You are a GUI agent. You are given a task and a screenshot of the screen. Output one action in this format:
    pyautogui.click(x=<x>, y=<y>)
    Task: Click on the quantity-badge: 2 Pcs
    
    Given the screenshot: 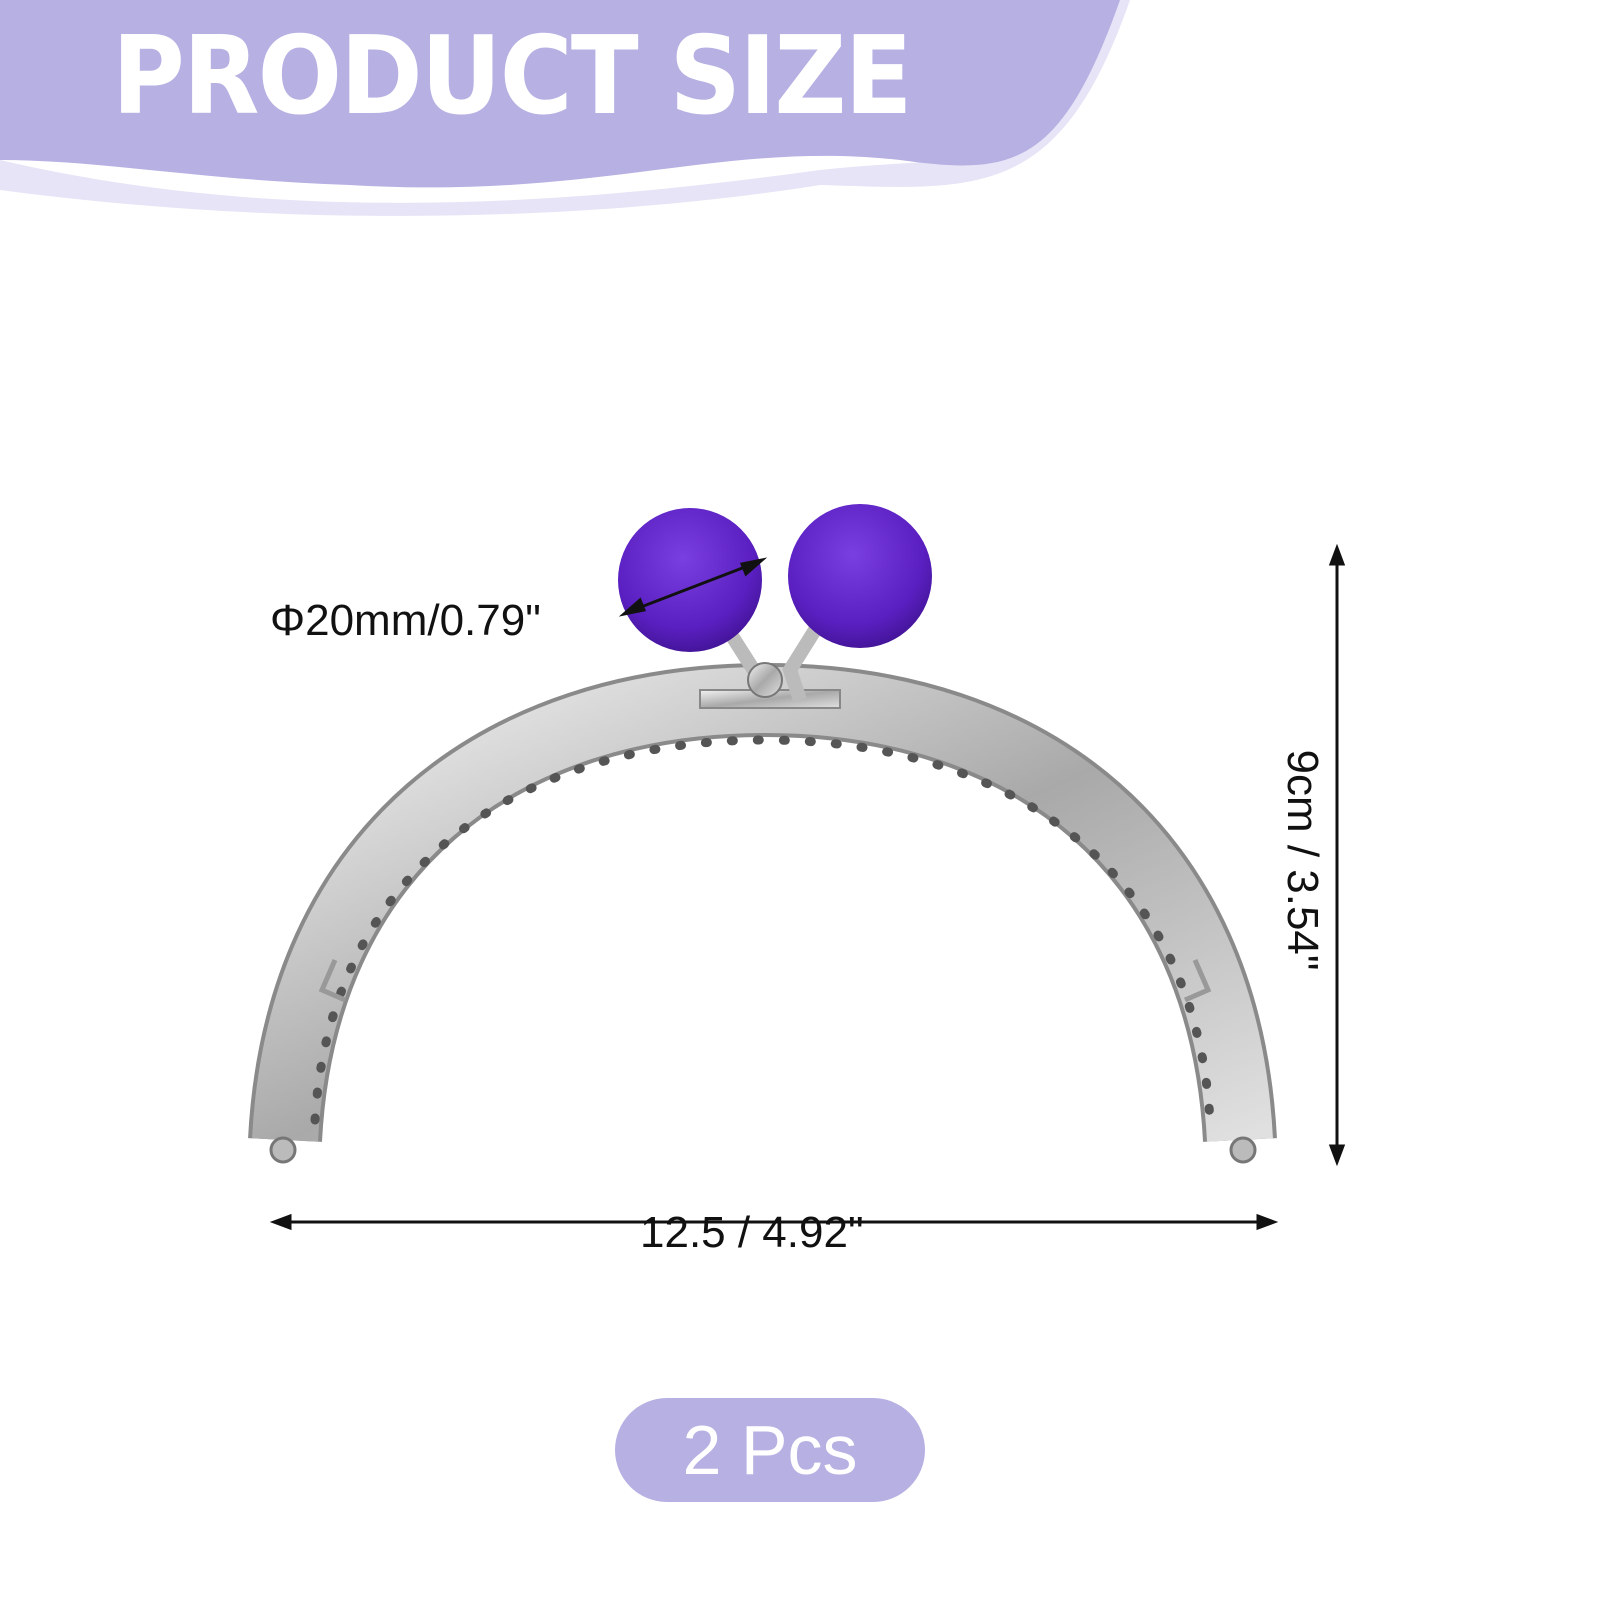 What is the action you would take?
    pyautogui.click(x=770, y=1450)
    